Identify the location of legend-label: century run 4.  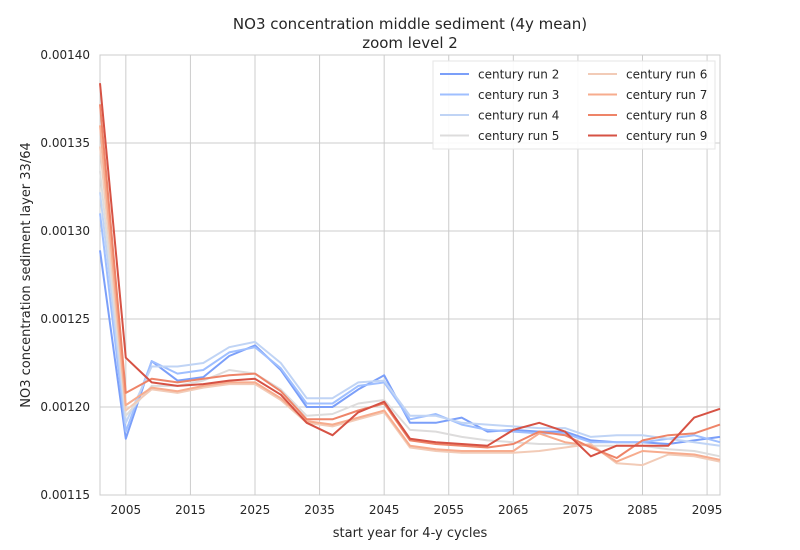
(518, 116).